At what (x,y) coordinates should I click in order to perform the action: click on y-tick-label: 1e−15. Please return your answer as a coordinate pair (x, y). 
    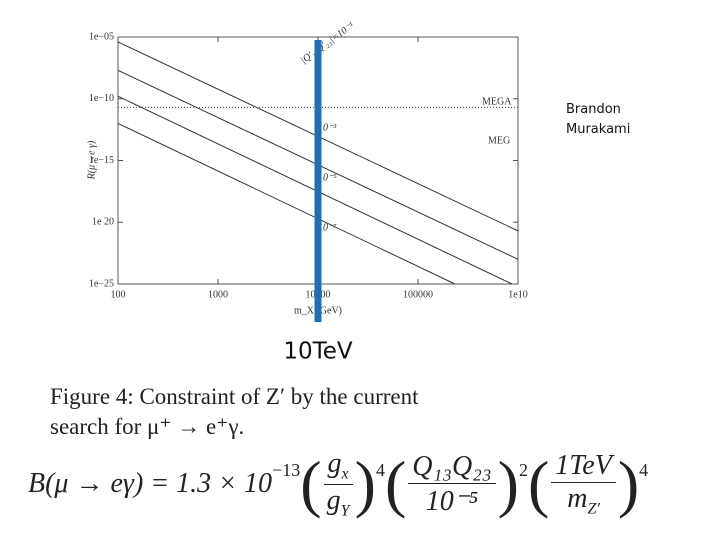
    Looking at the image, I should click on (101, 160).